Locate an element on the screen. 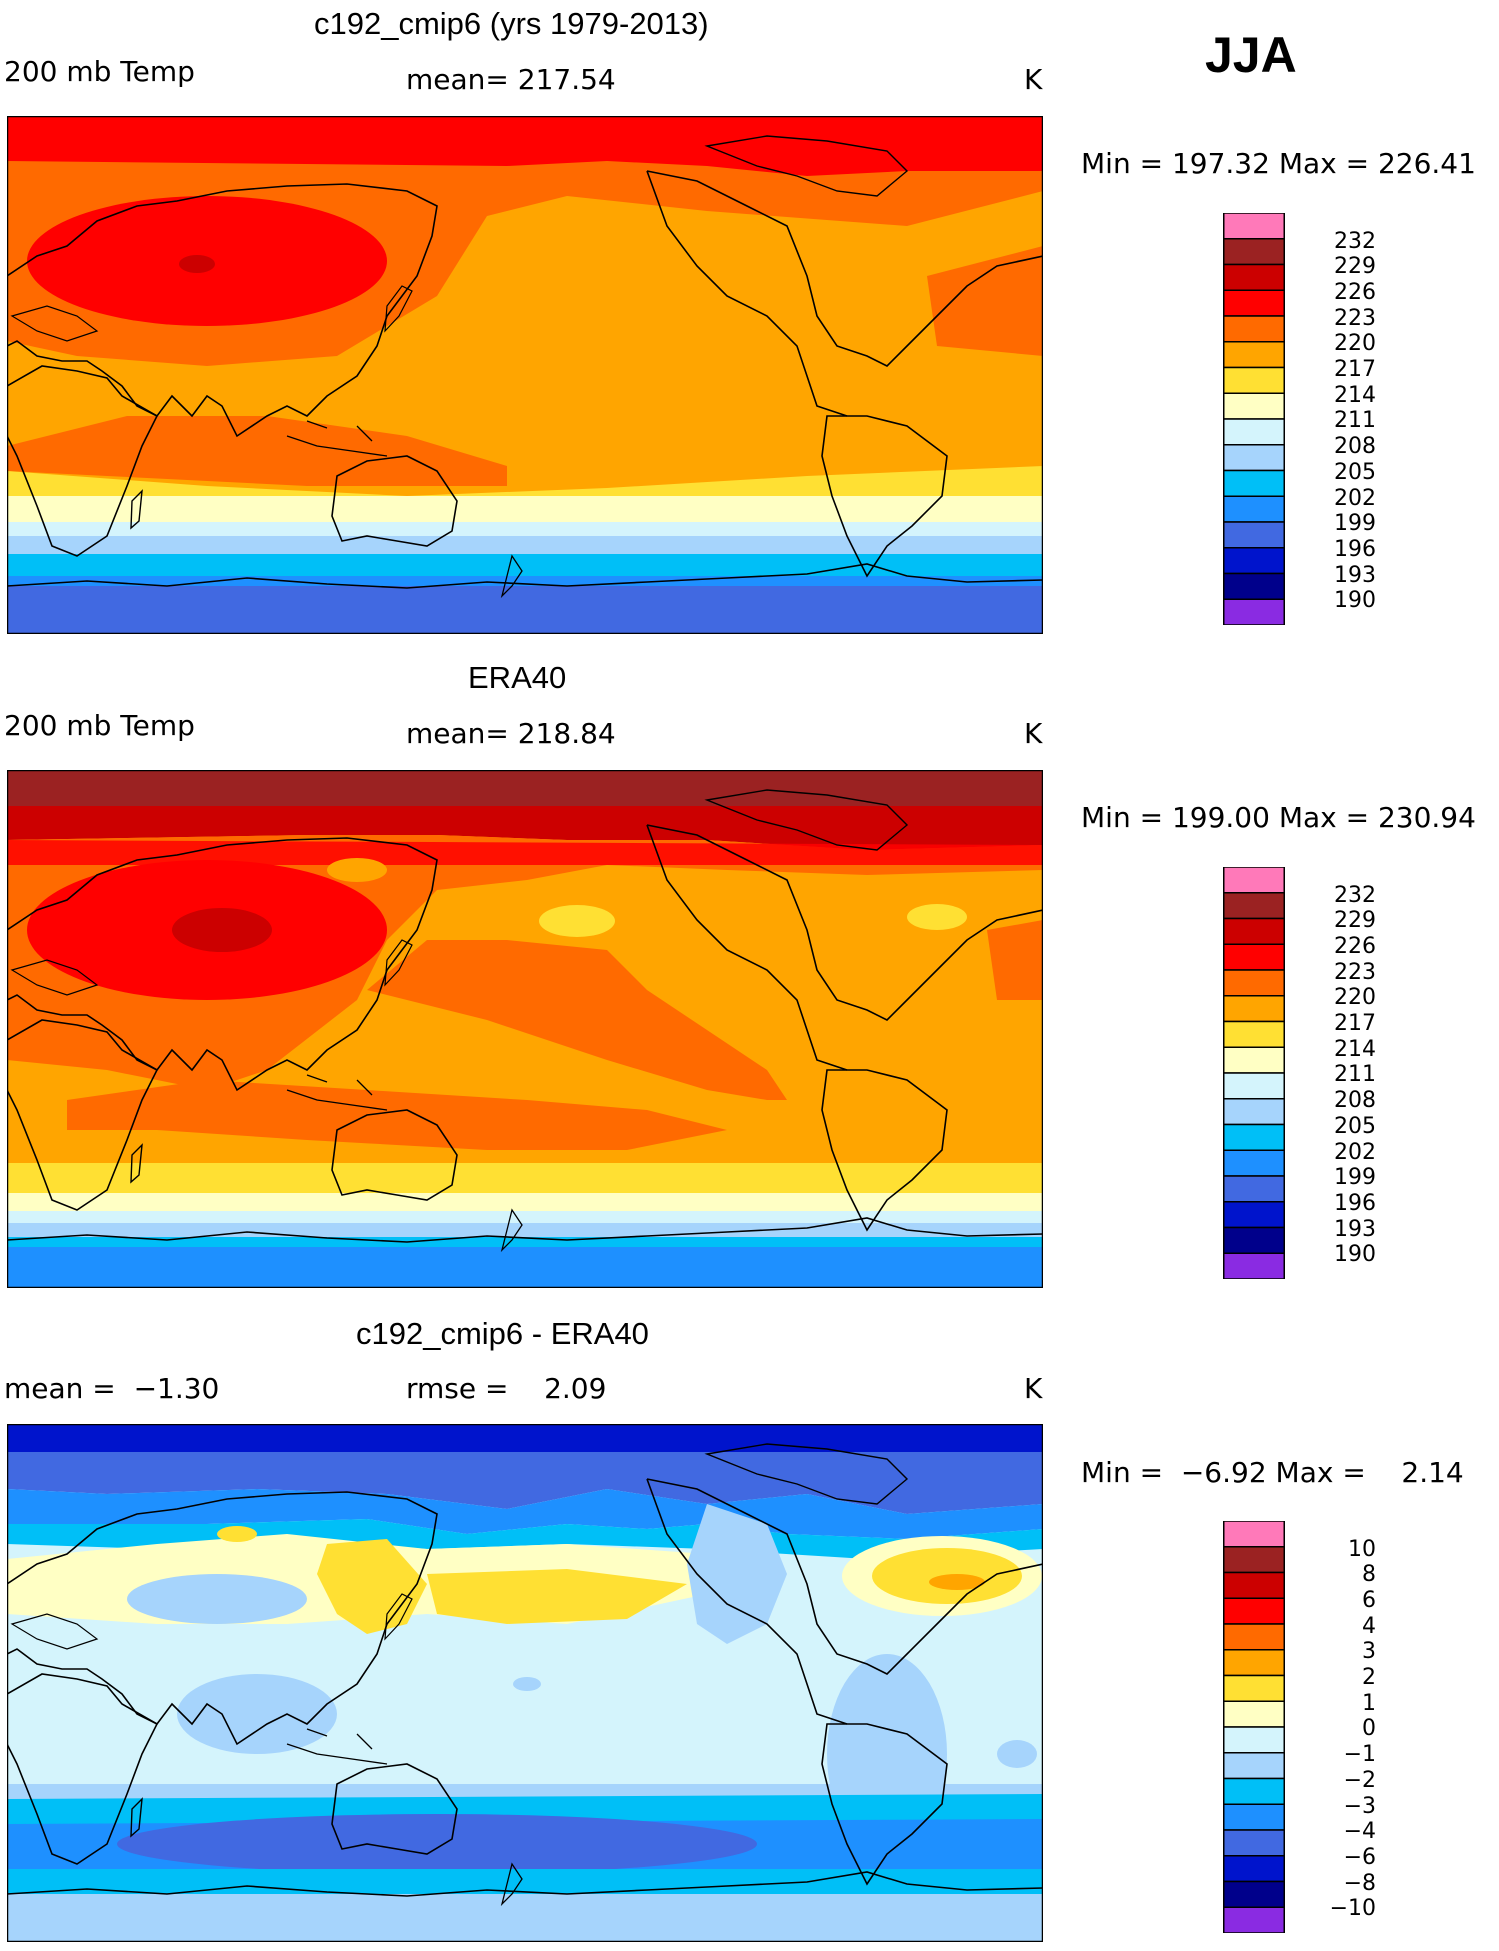 The image size is (1499, 1951). panel2-tick: 211 is located at coordinates (1355, 1074).